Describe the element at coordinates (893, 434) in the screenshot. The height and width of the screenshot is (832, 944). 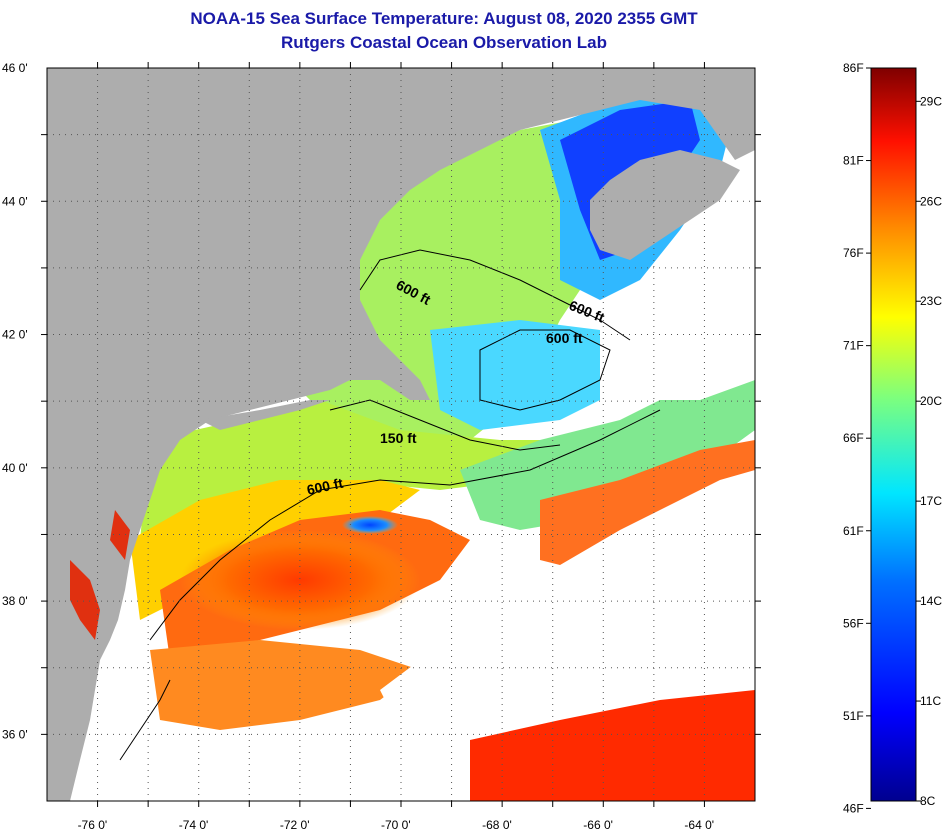
I see `colorbar-gradient` at that location.